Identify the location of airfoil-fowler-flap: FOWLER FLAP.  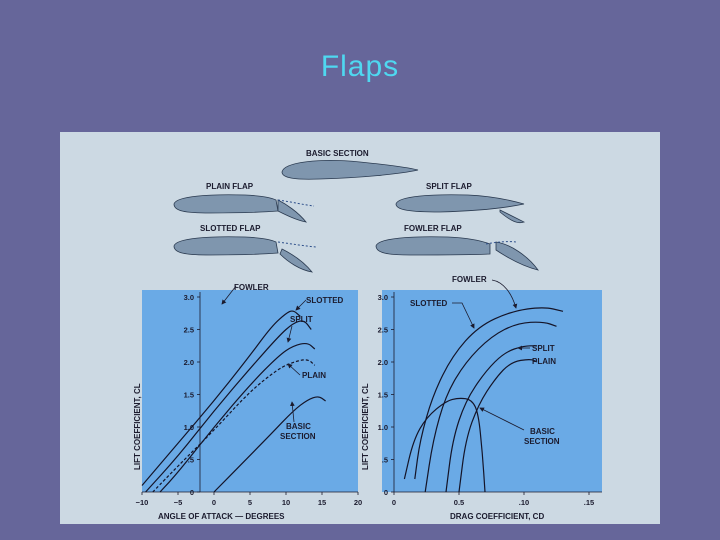
(457, 247).